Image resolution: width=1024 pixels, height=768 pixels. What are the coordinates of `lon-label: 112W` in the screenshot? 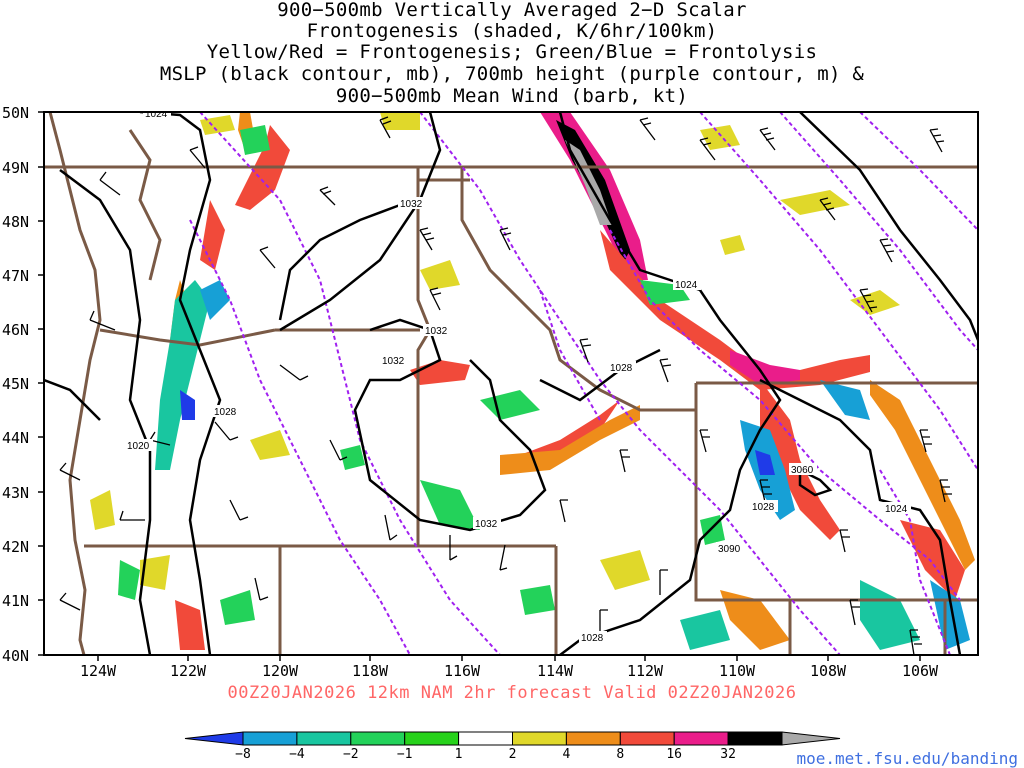 It's located at (645, 671).